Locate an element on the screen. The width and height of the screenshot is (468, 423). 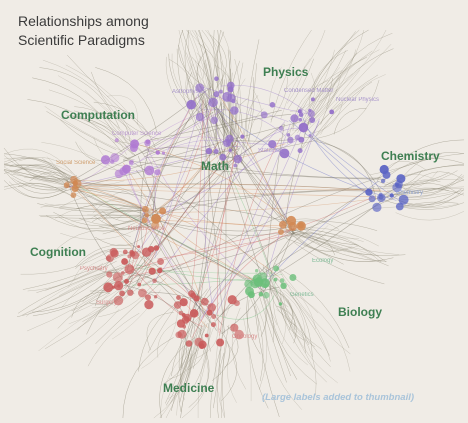
thumbnail-note: (Large labels added to thumbnail) is located at coordinates (338, 397).